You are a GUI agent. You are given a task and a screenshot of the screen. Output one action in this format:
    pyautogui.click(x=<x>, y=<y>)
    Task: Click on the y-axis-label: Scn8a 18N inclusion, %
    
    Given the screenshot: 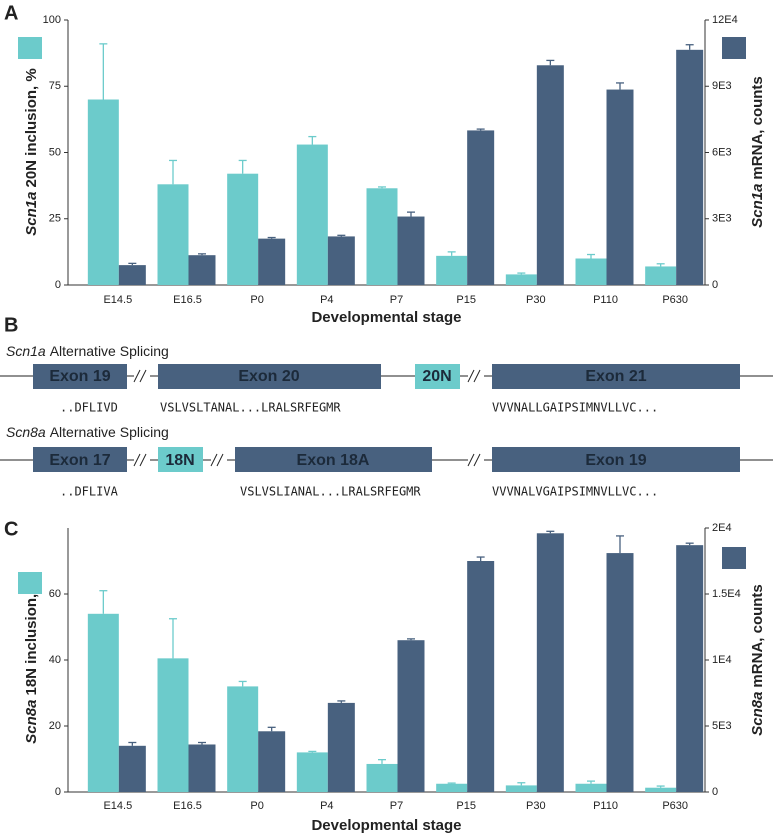 What is the action you would take?
    pyautogui.click(x=31, y=659)
    